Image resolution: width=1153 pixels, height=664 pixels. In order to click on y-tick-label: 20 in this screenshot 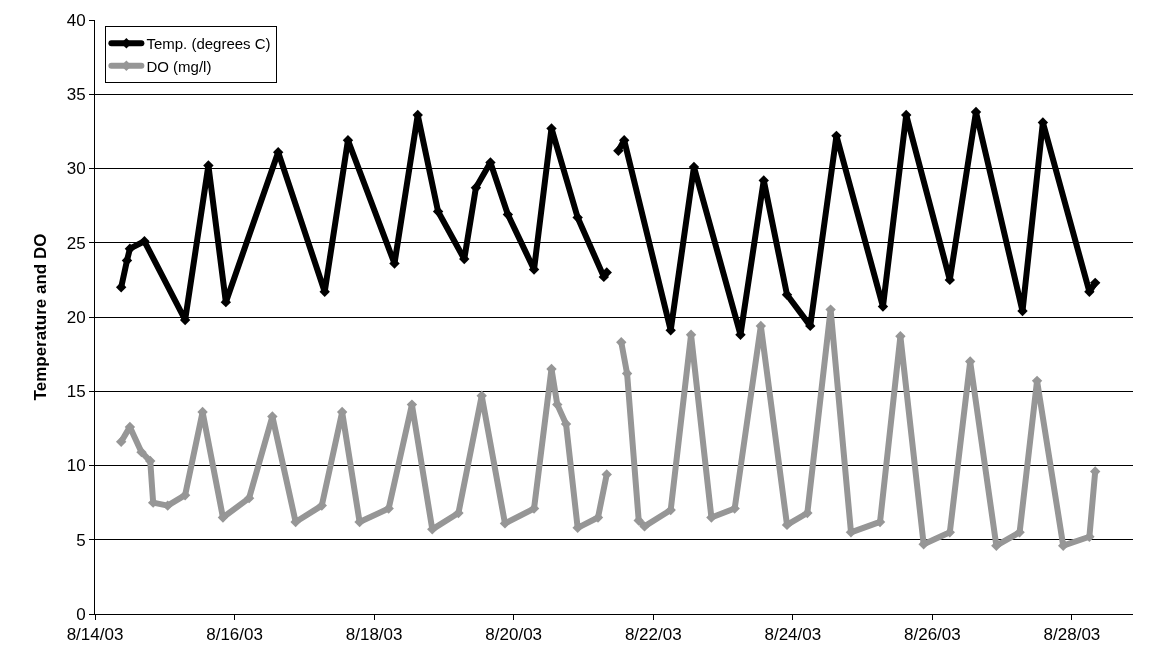, I will do `click(76, 317)`.